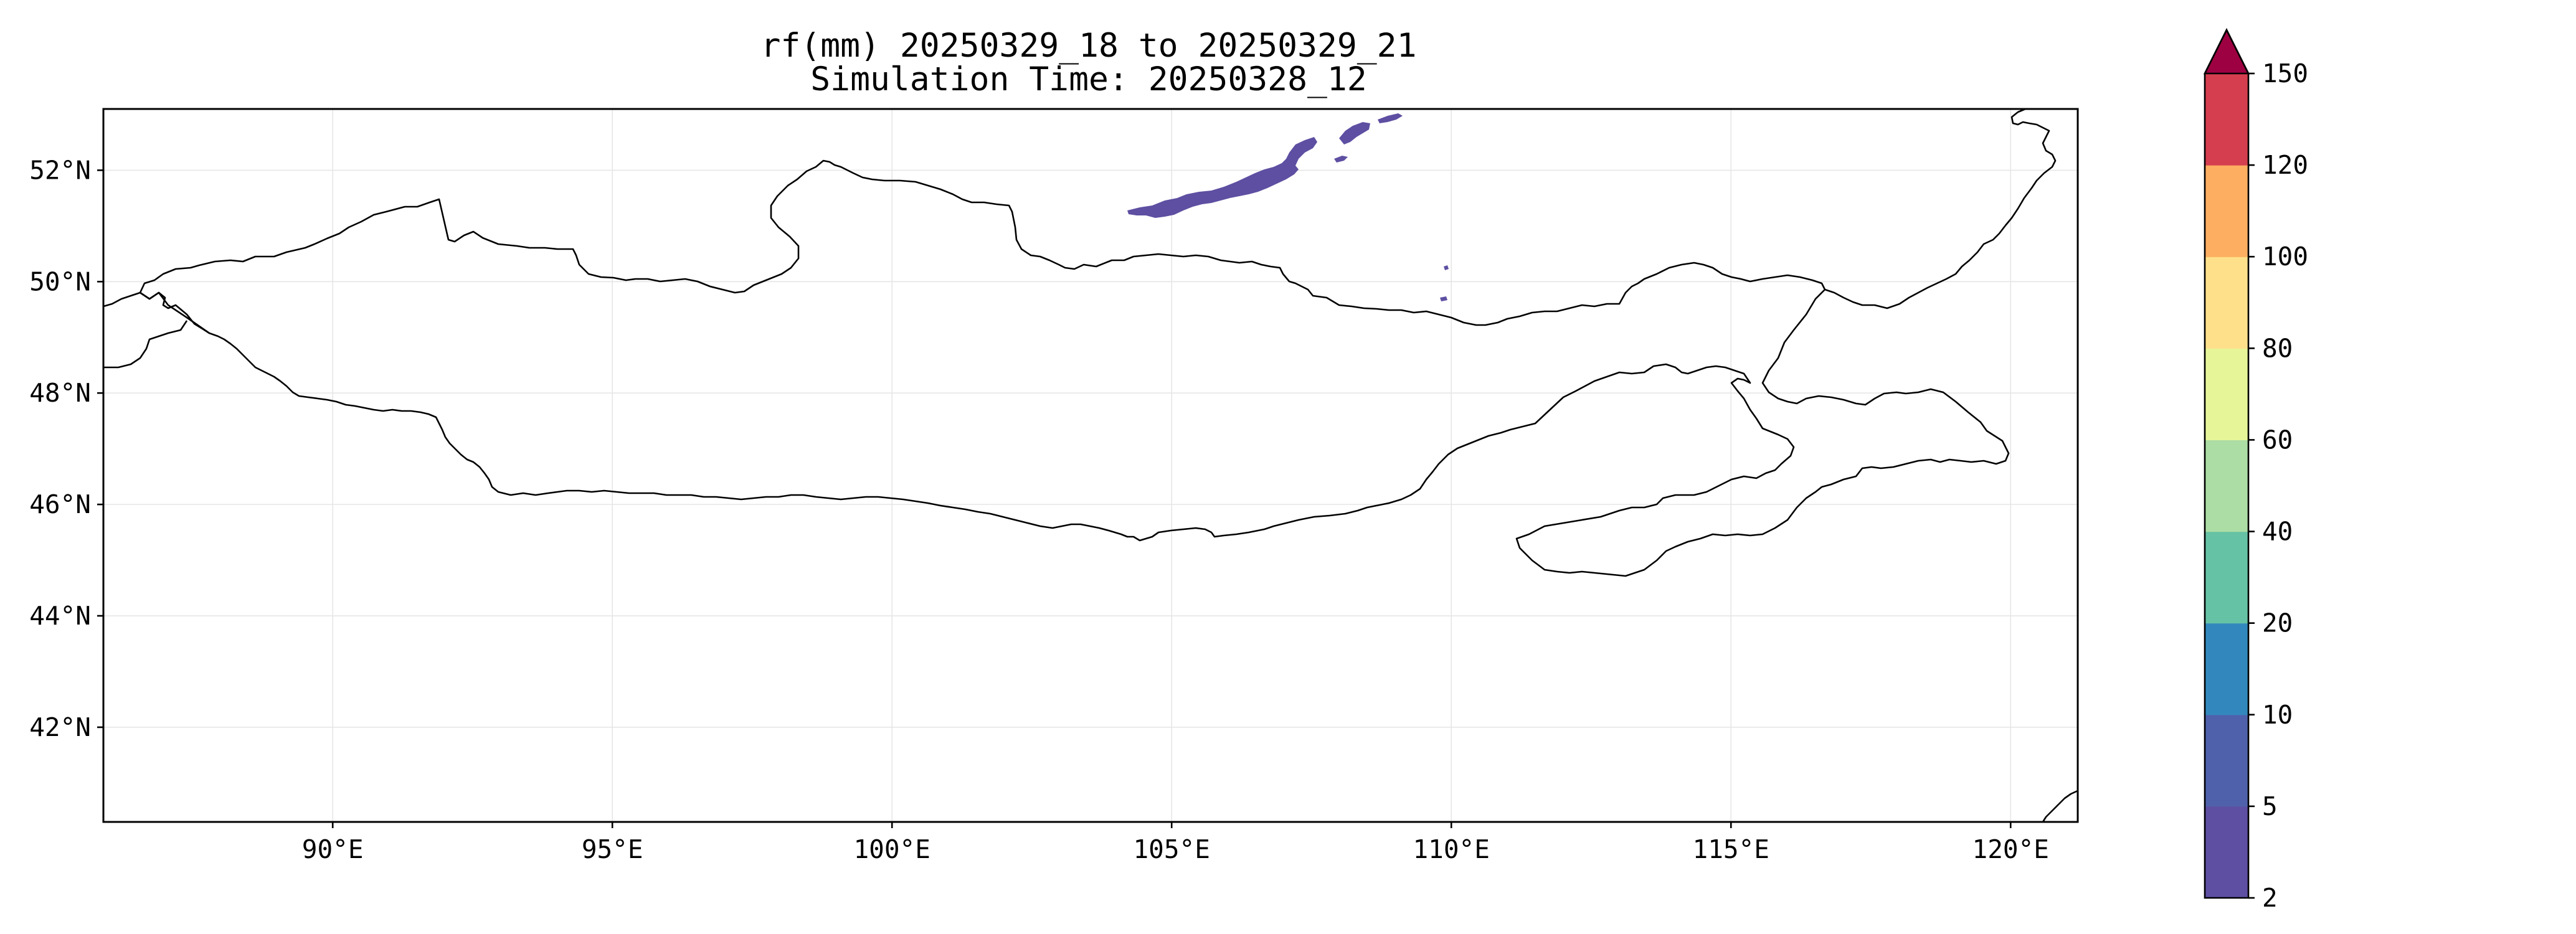 This screenshot has height=934, width=2576. I want to click on colorbar-tick-label: 20, so click(2278, 623).